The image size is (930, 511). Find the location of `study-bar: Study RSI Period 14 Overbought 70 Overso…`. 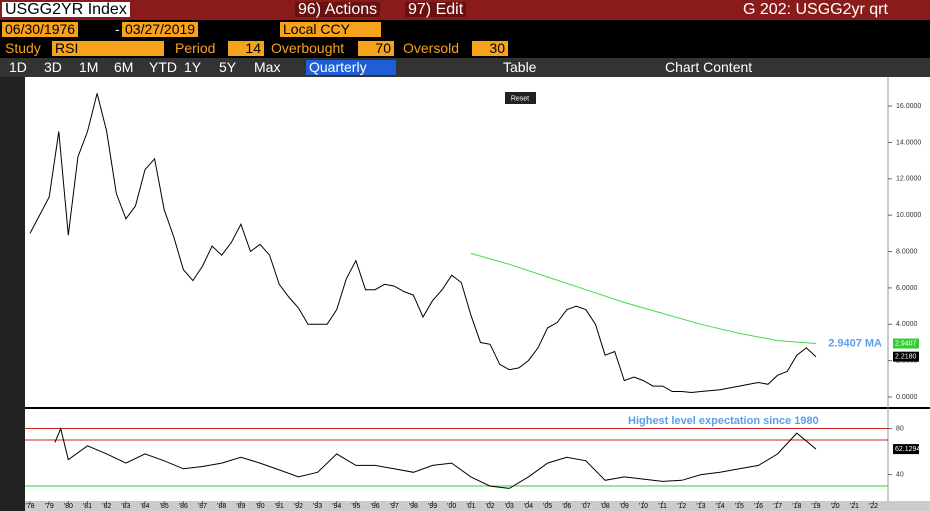

study-bar: Study RSI Period 14 Overbought 70 Overso… is located at coordinates (465, 48).